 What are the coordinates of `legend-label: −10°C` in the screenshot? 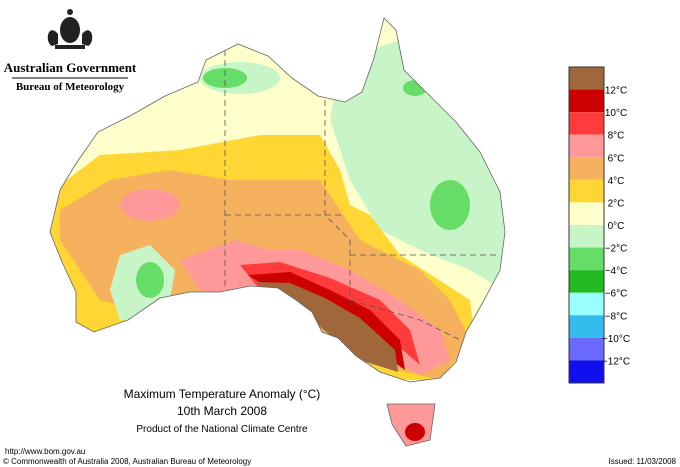 It's located at (616, 339).